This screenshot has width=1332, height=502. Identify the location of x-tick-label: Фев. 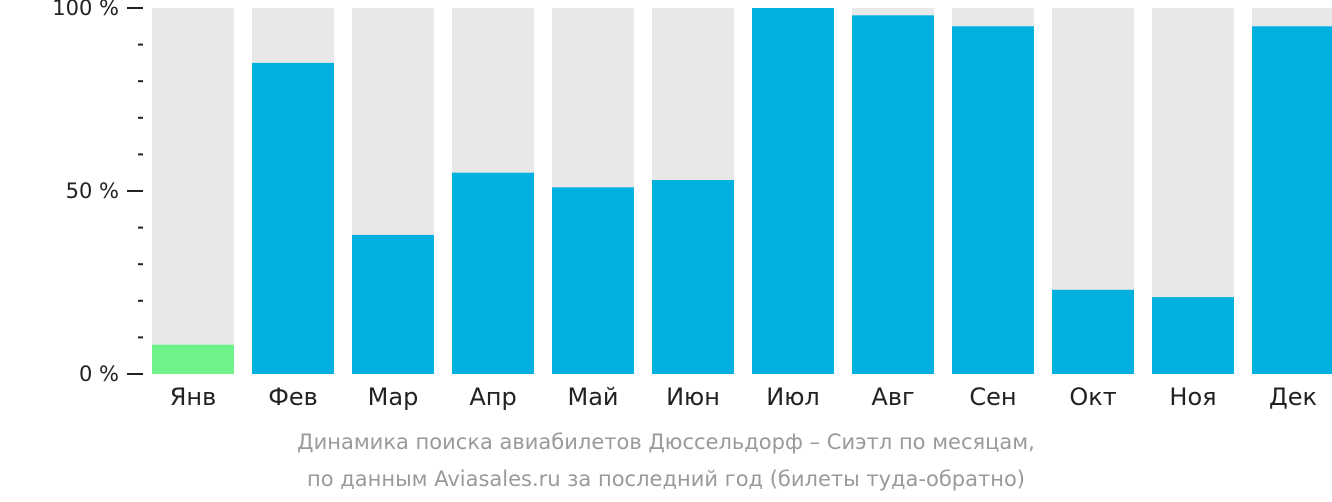
(293, 397).